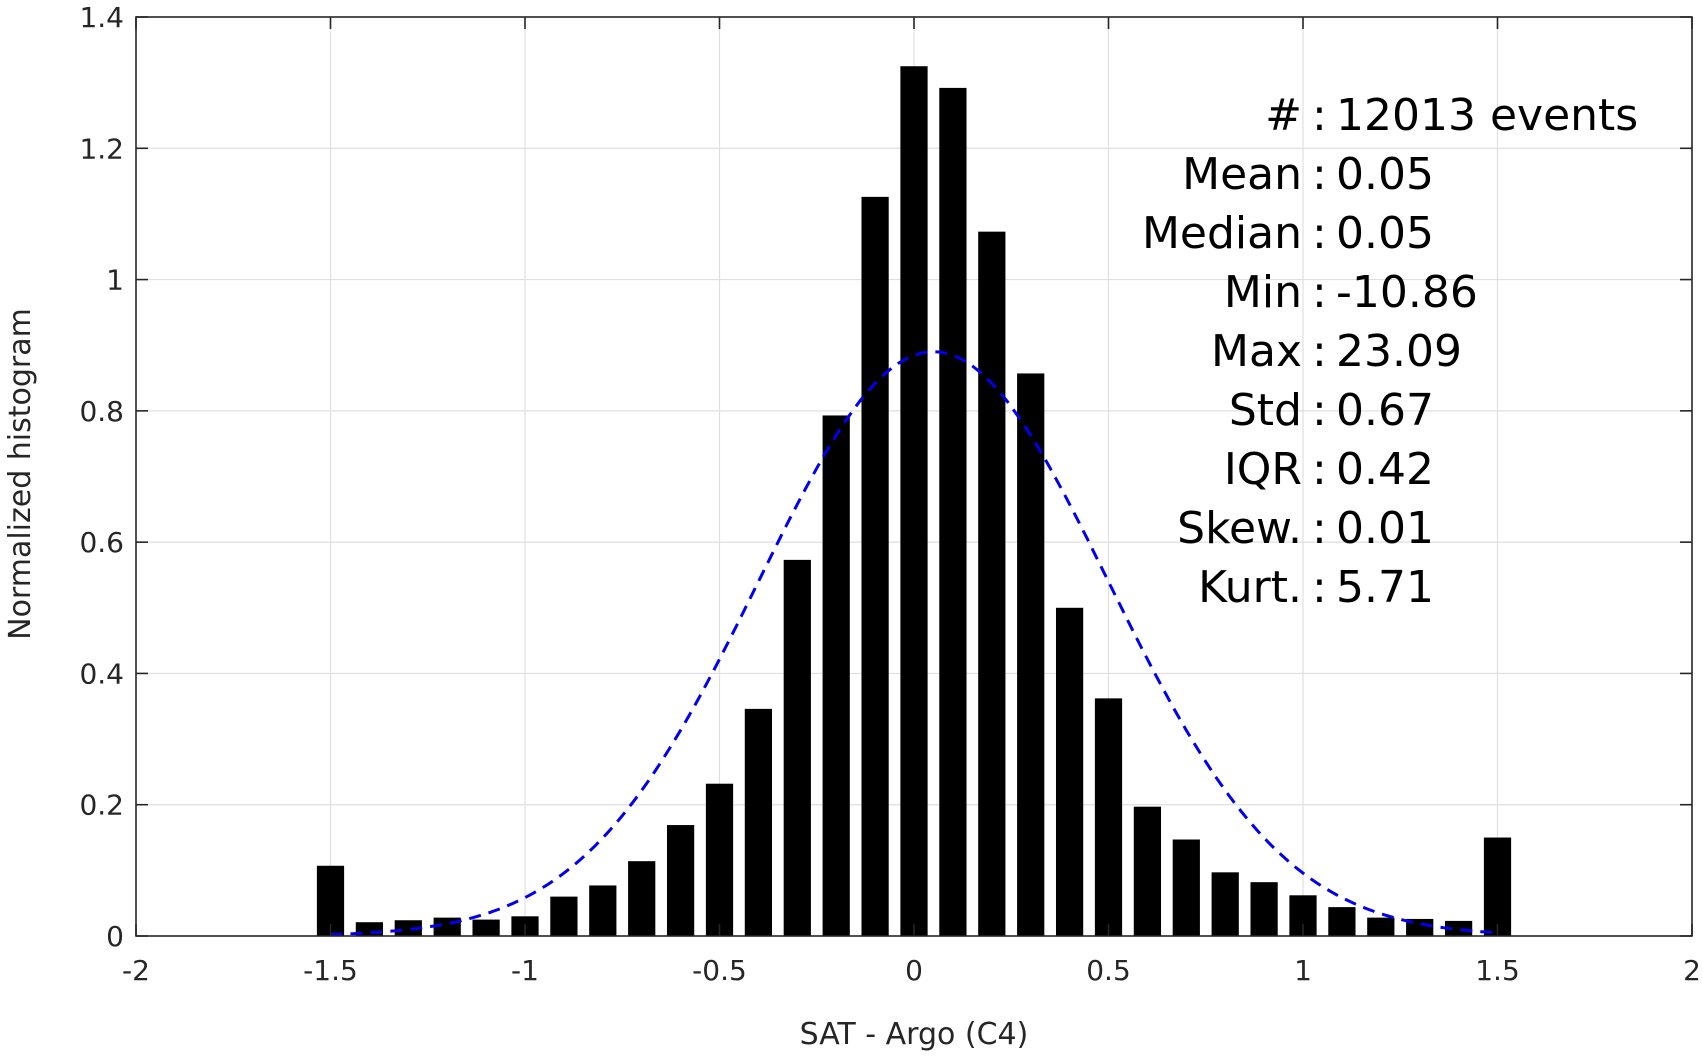  I want to click on x-tick-label: 1, so click(1303, 970).